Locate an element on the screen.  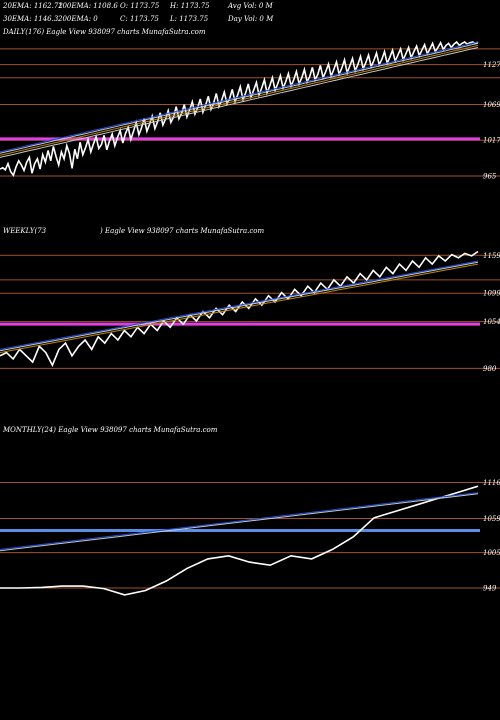
header-field: 20EMA: 1162.72 is located at coordinates (32, 6).